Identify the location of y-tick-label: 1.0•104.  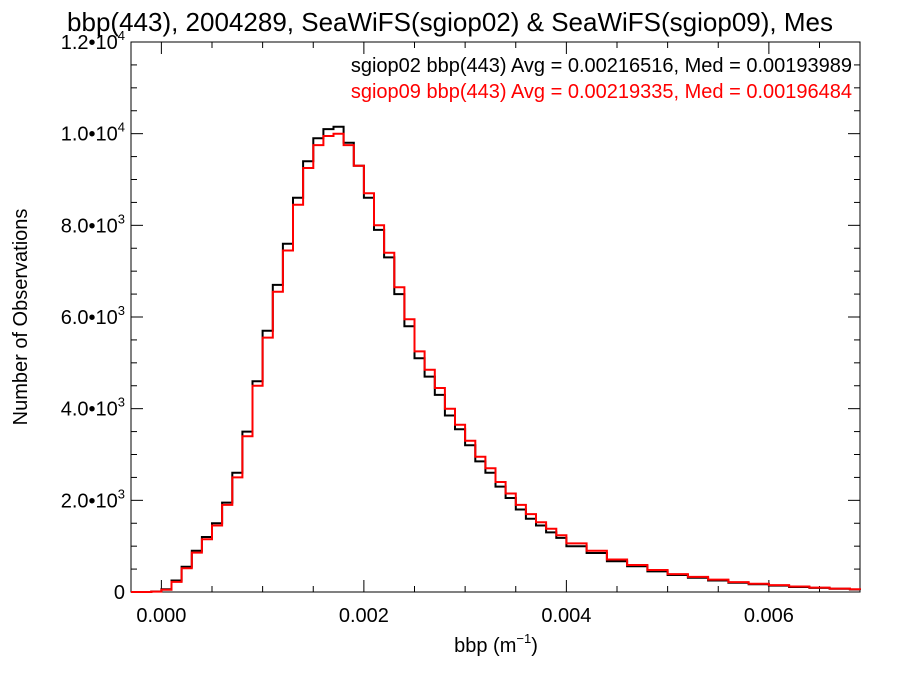
(93, 133).